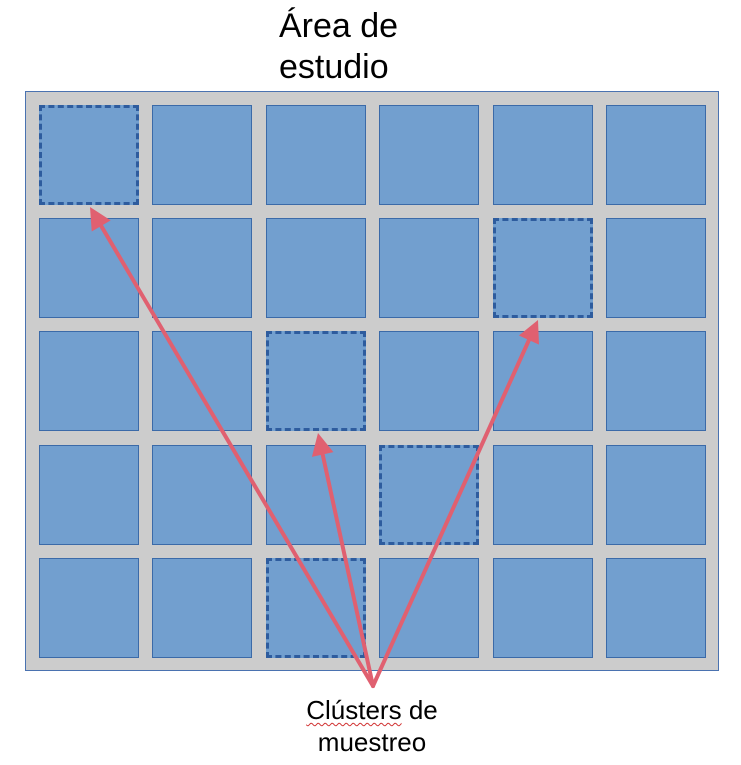  I want to click on caption-sampling-clusters: Clústers de muestreo, so click(372, 726).